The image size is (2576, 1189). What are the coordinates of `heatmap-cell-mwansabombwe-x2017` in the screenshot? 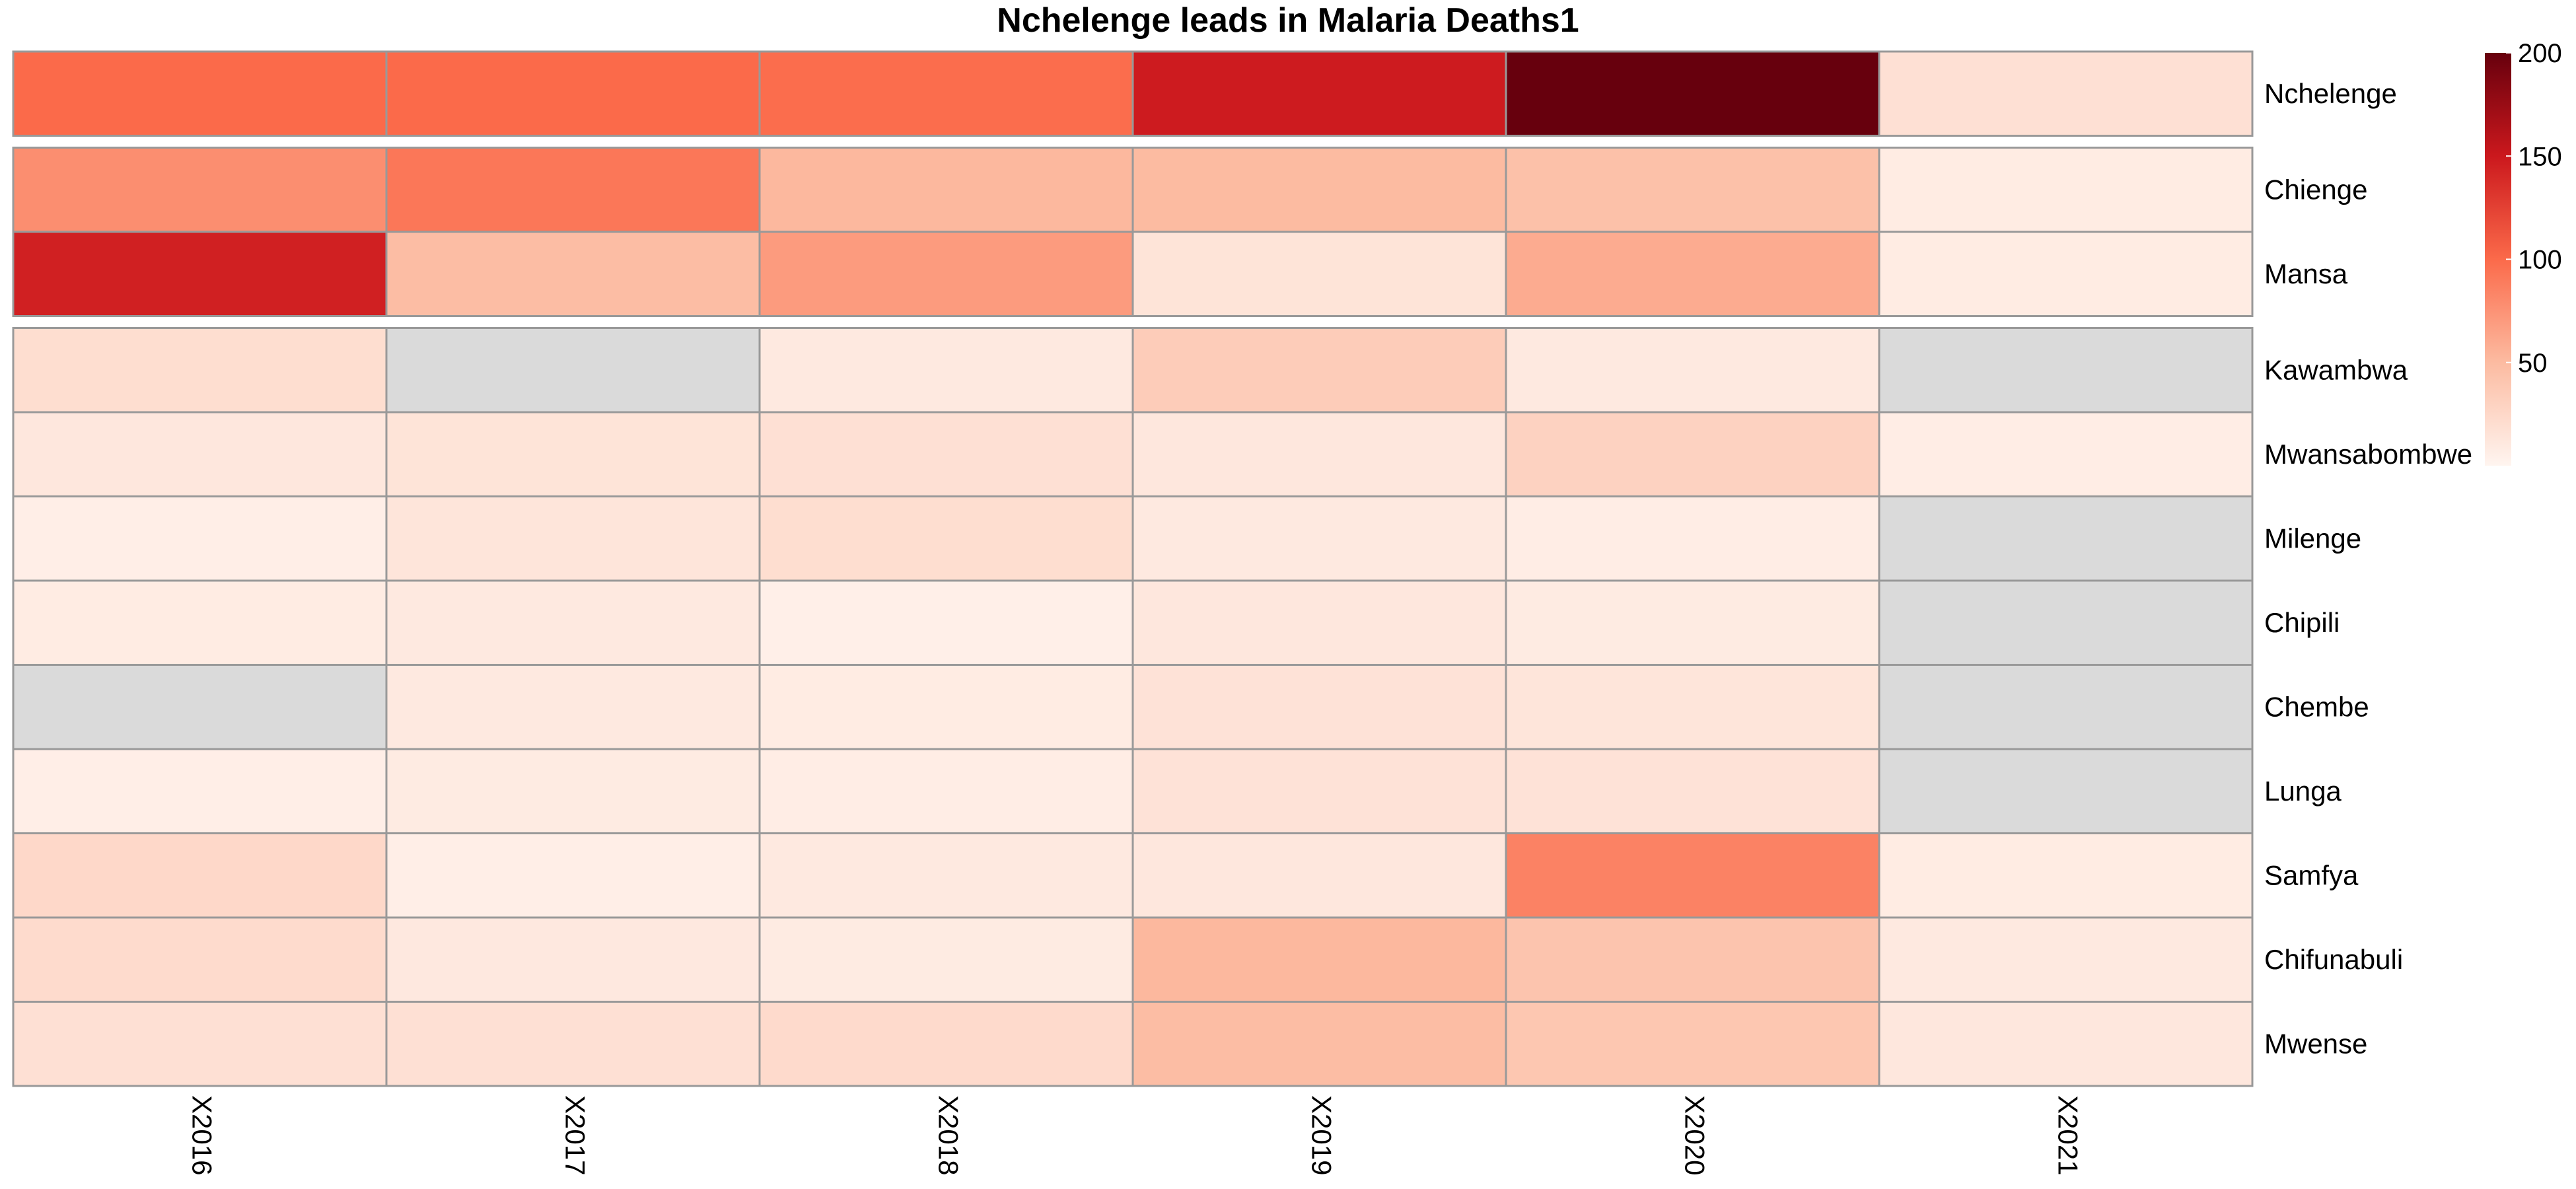 It's located at (573, 454).